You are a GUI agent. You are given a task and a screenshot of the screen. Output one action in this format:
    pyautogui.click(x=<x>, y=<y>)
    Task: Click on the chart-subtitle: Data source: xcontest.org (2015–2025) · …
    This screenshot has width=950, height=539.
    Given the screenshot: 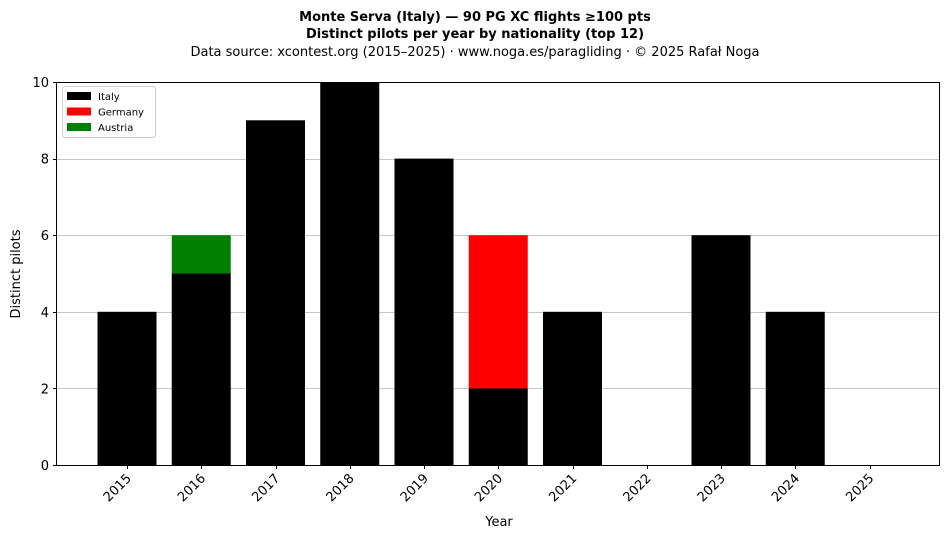 What is the action you would take?
    pyautogui.click(x=474, y=52)
    